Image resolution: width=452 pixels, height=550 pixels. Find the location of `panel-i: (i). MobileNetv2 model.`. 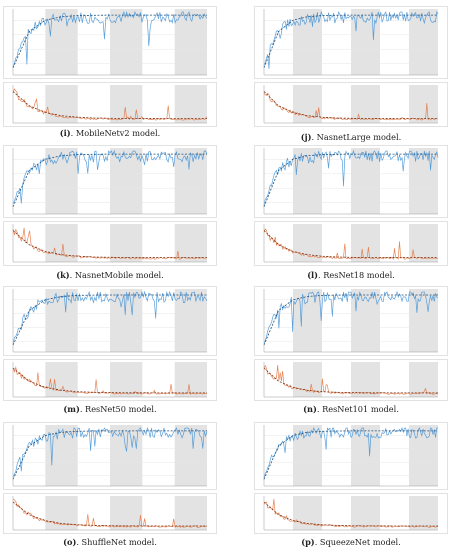

panel-i: (i). MobileNetv2 model. is located at coordinates (110, 73).